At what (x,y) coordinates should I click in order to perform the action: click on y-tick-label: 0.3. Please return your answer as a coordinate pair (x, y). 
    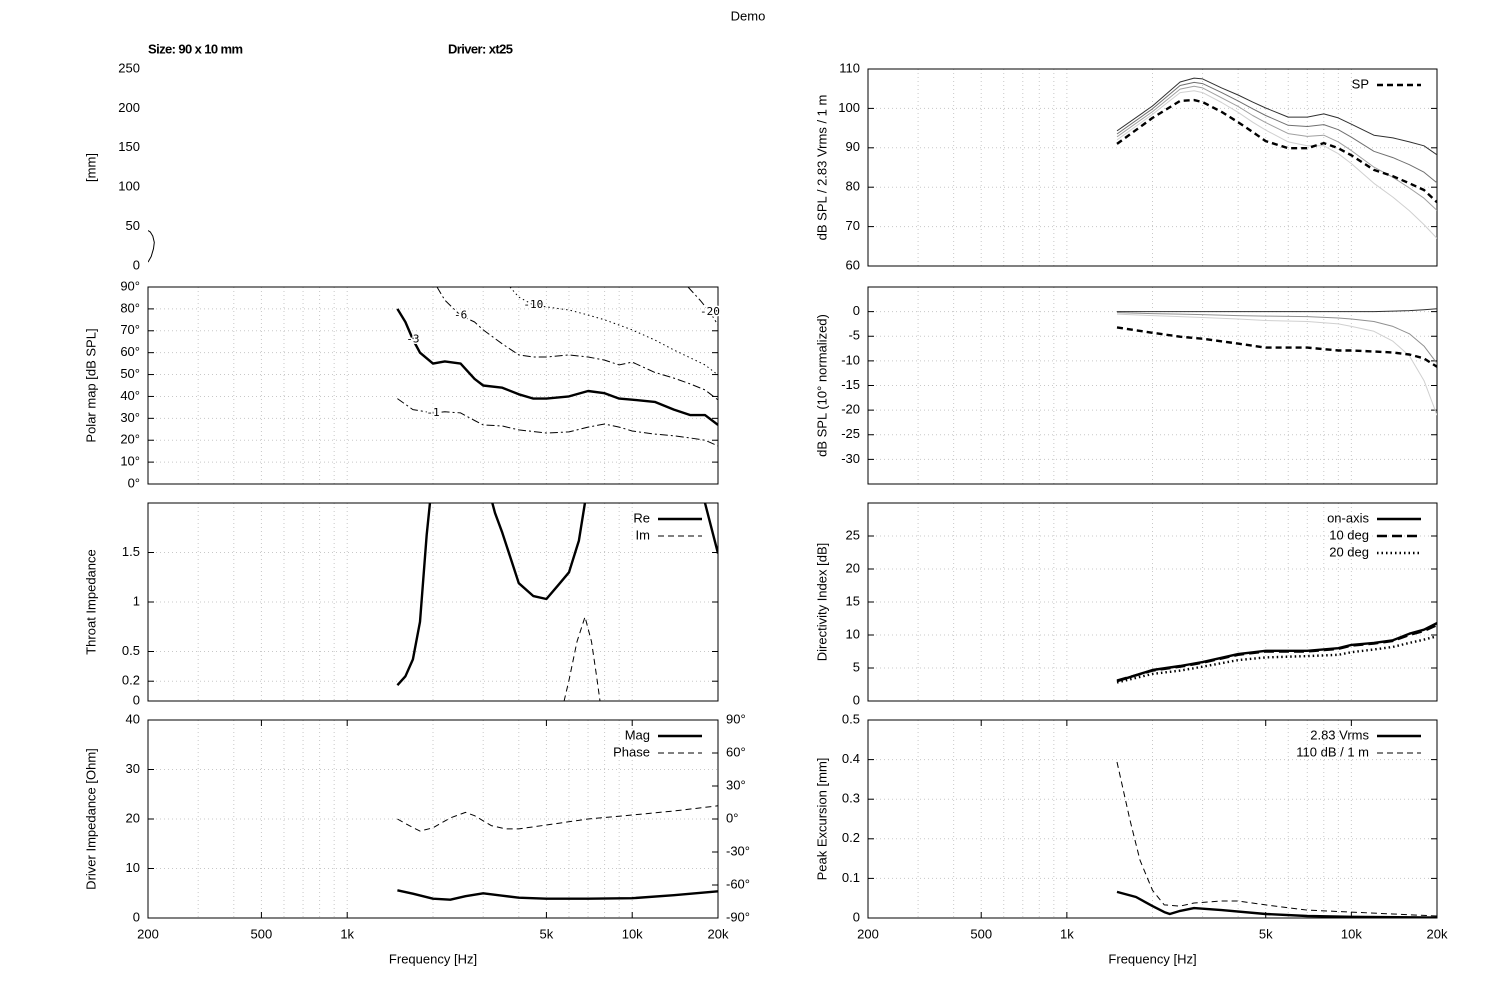
    Looking at the image, I should click on (851, 798).